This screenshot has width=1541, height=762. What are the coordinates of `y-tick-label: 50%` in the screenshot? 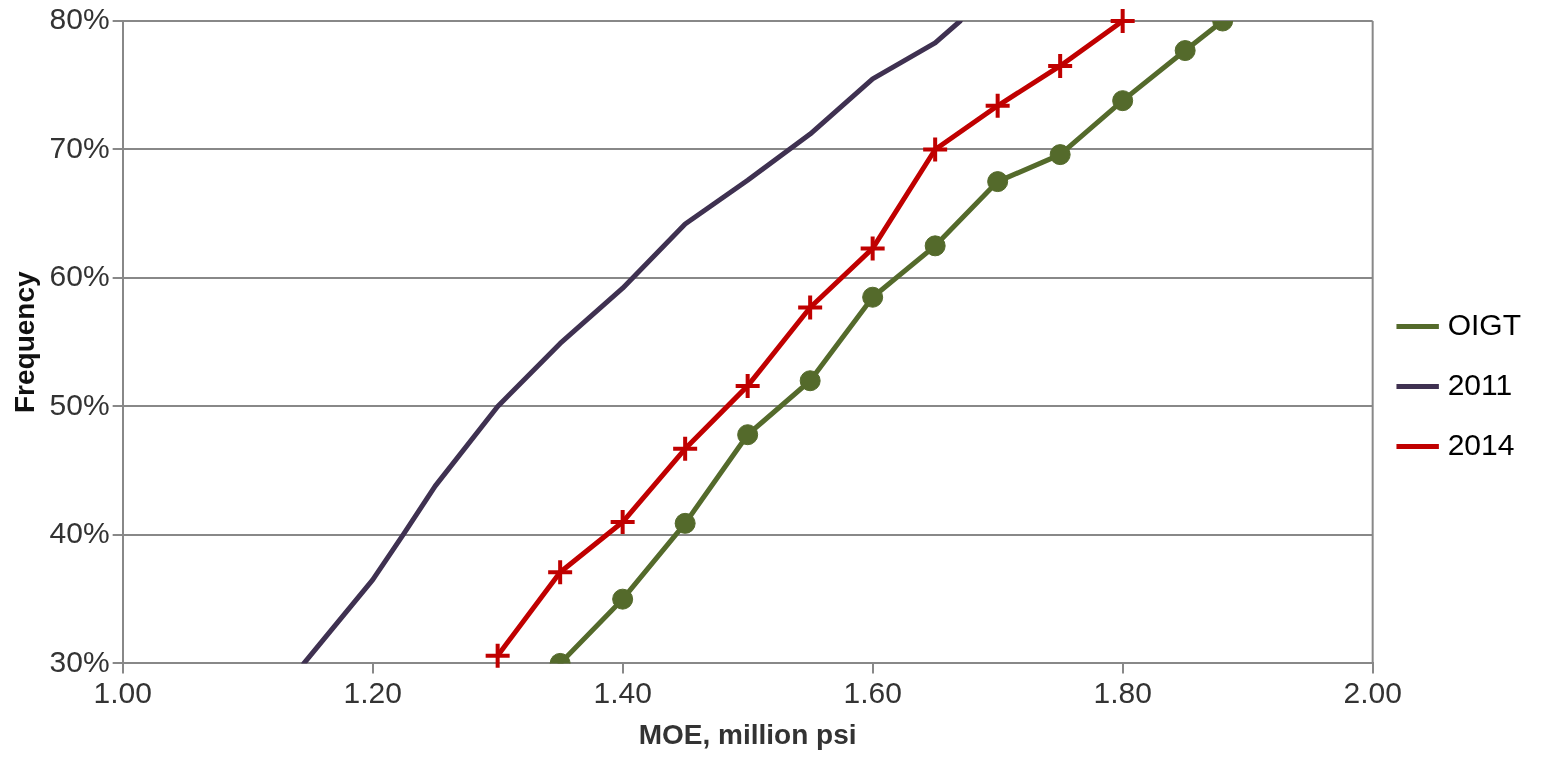 It's located at (79, 404).